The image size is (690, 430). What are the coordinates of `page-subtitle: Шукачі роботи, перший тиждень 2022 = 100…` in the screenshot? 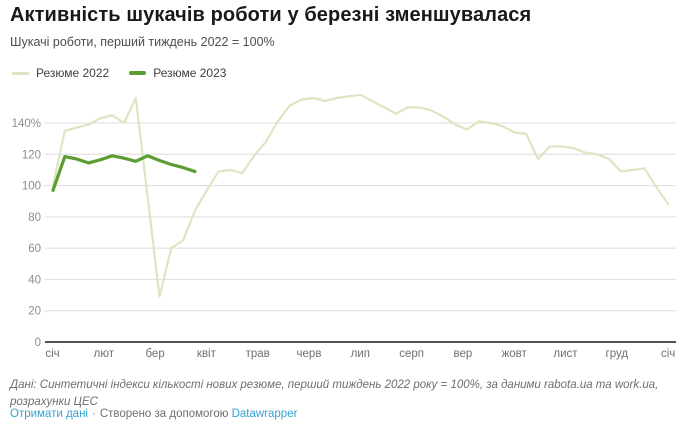 It's located at (142, 42).